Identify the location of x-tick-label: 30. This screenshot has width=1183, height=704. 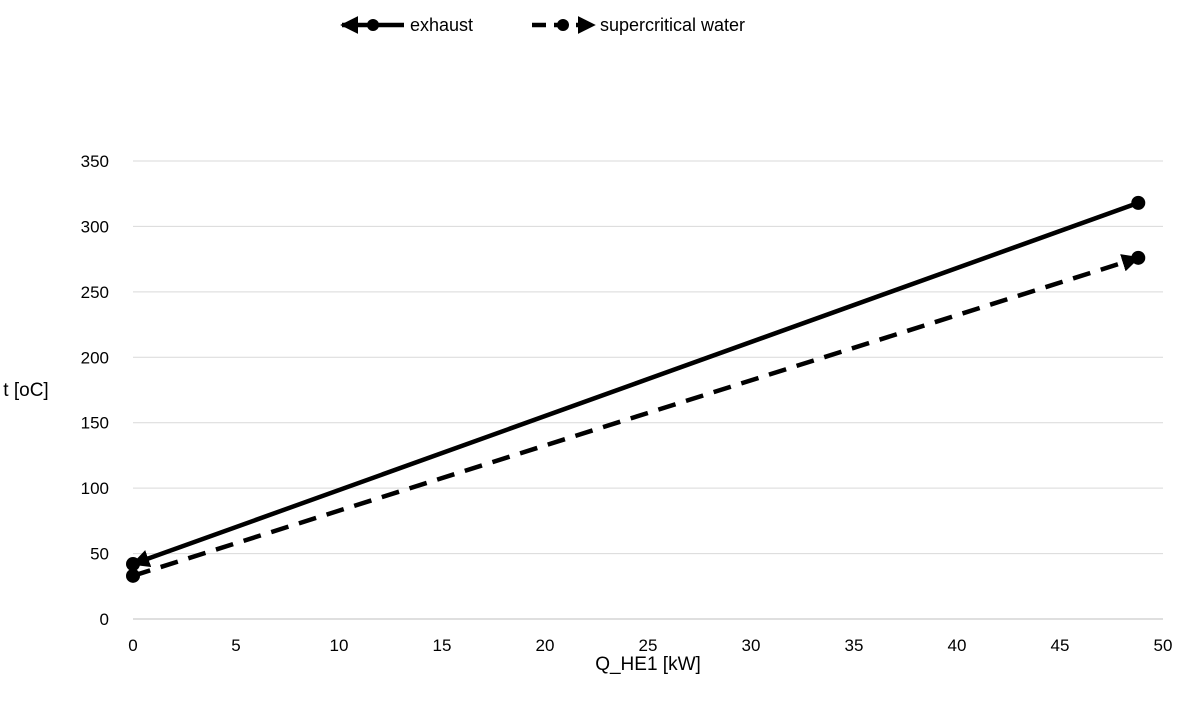
(751, 645).